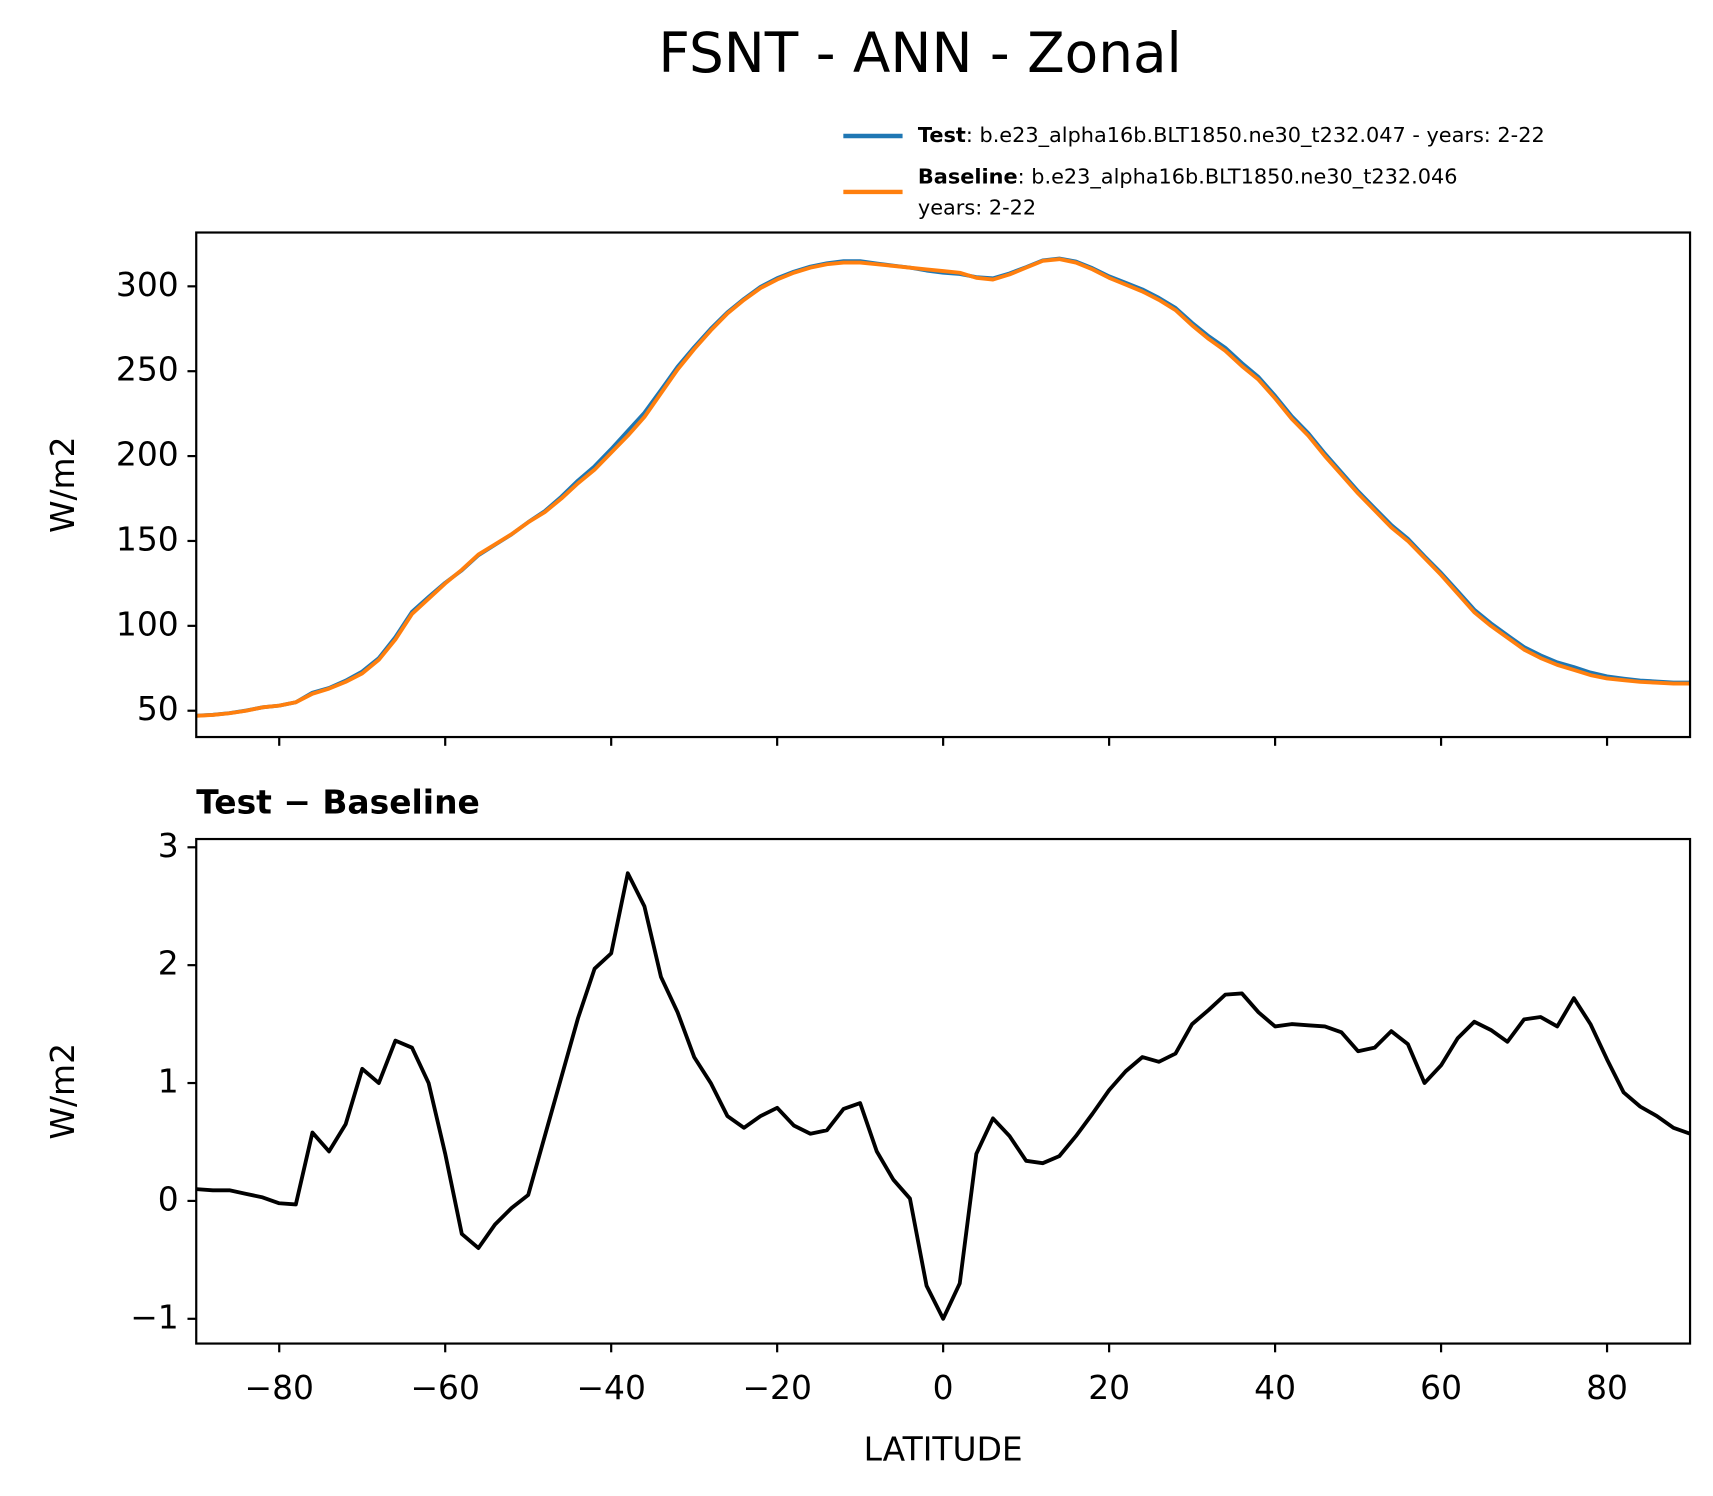 The width and height of the screenshot is (1713, 1496). What do you see at coordinates (1275, 1387) in the screenshot?
I see `x-tick-label: 40` at bounding box center [1275, 1387].